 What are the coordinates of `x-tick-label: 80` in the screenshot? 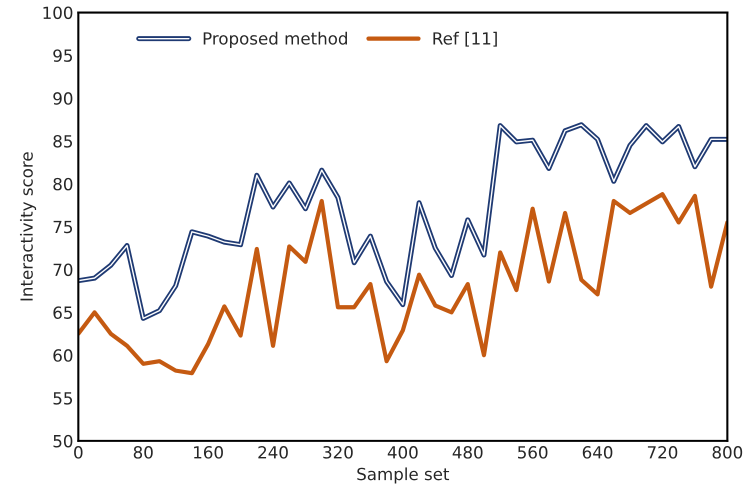 It's located at (143, 452).